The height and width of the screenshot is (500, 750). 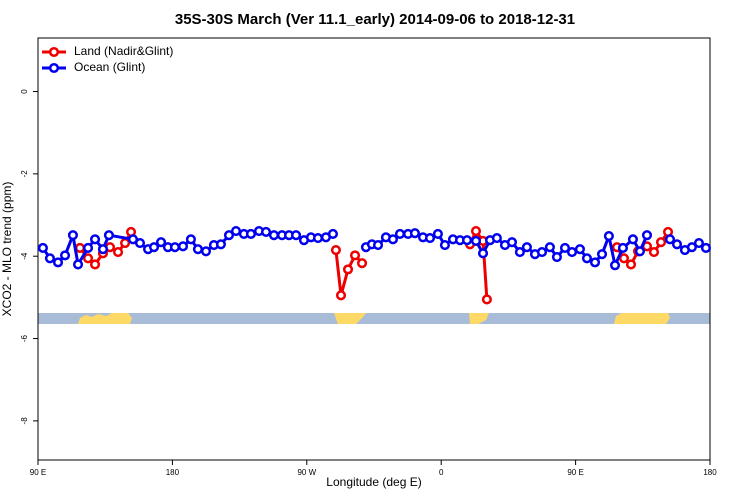 What do you see at coordinates (24, 174) in the screenshot?
I see `y-tick-label: -2` at bounding box center [24, 174].